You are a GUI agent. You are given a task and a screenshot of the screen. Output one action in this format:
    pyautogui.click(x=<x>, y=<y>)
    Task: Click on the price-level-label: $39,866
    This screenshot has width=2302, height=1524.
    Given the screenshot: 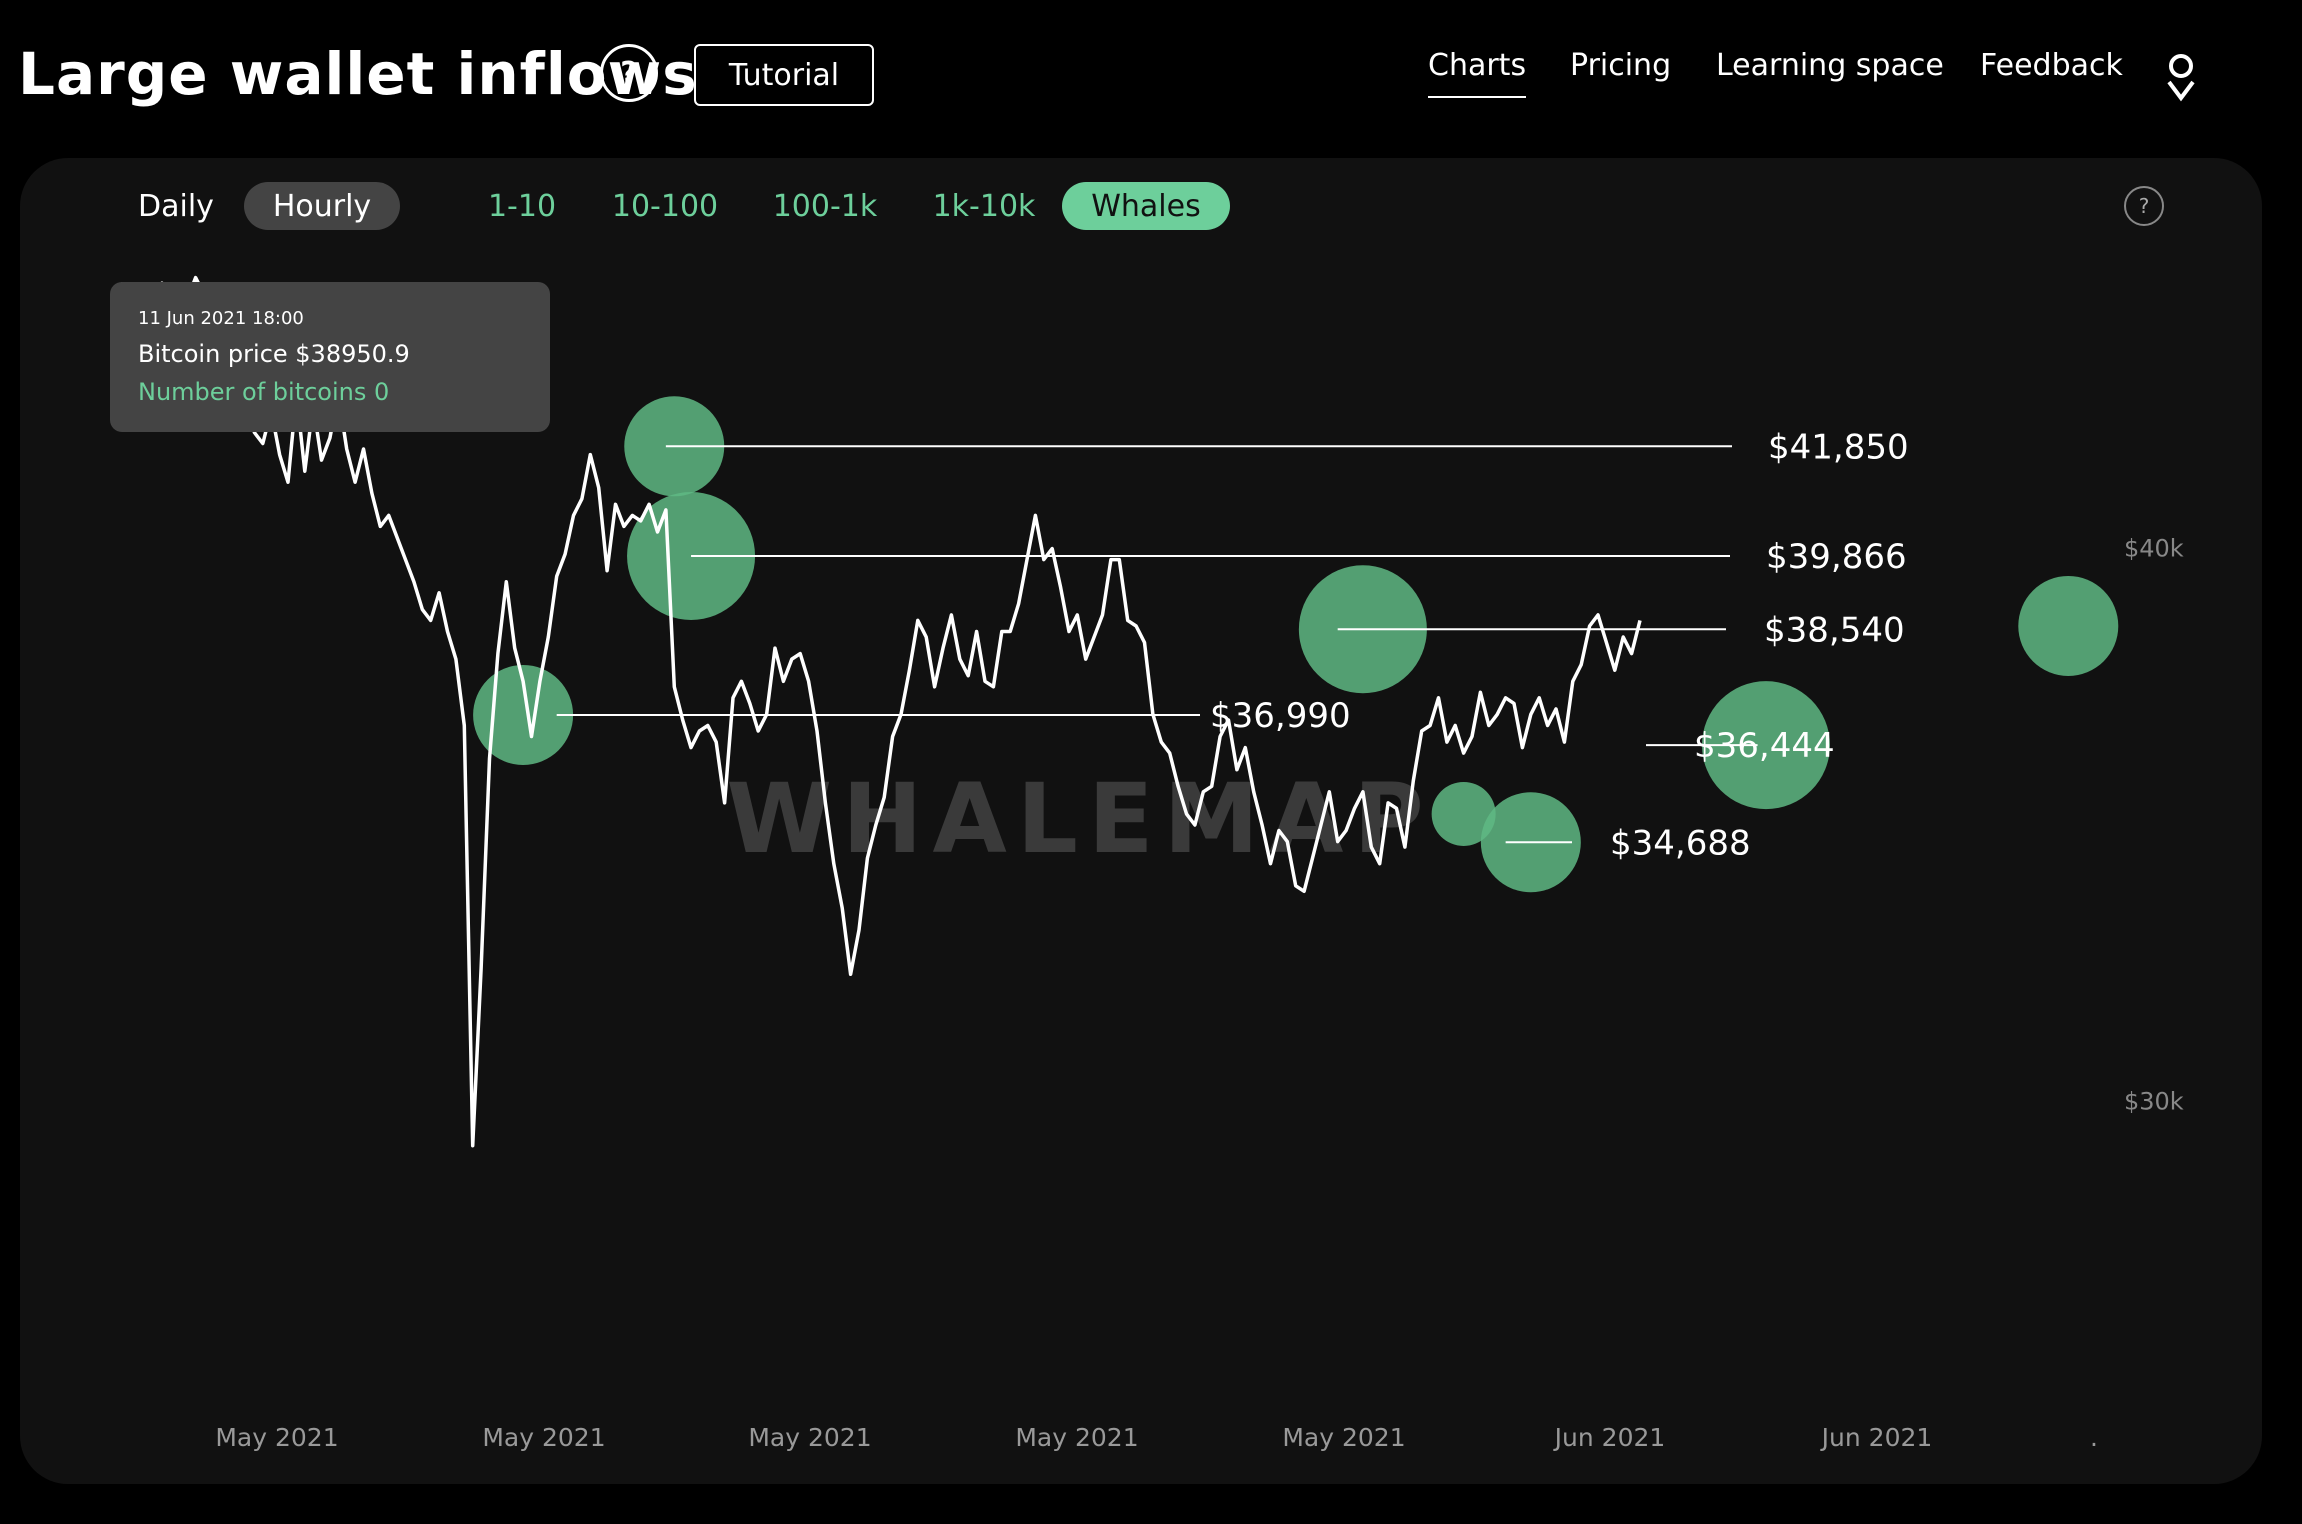 What is the action you would take?
    pyautogui.click(x=1836, y=557)
    